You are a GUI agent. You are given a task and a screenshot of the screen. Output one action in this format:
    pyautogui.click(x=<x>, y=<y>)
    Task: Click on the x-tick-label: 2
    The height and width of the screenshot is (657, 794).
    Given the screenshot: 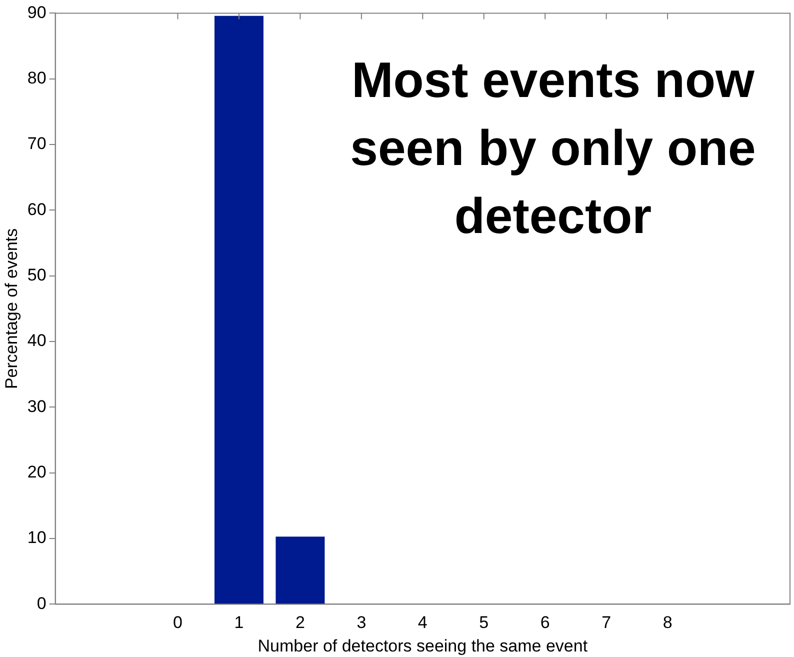 What is the action you would take?
    pyautogui.click(x=300, y=622)
    